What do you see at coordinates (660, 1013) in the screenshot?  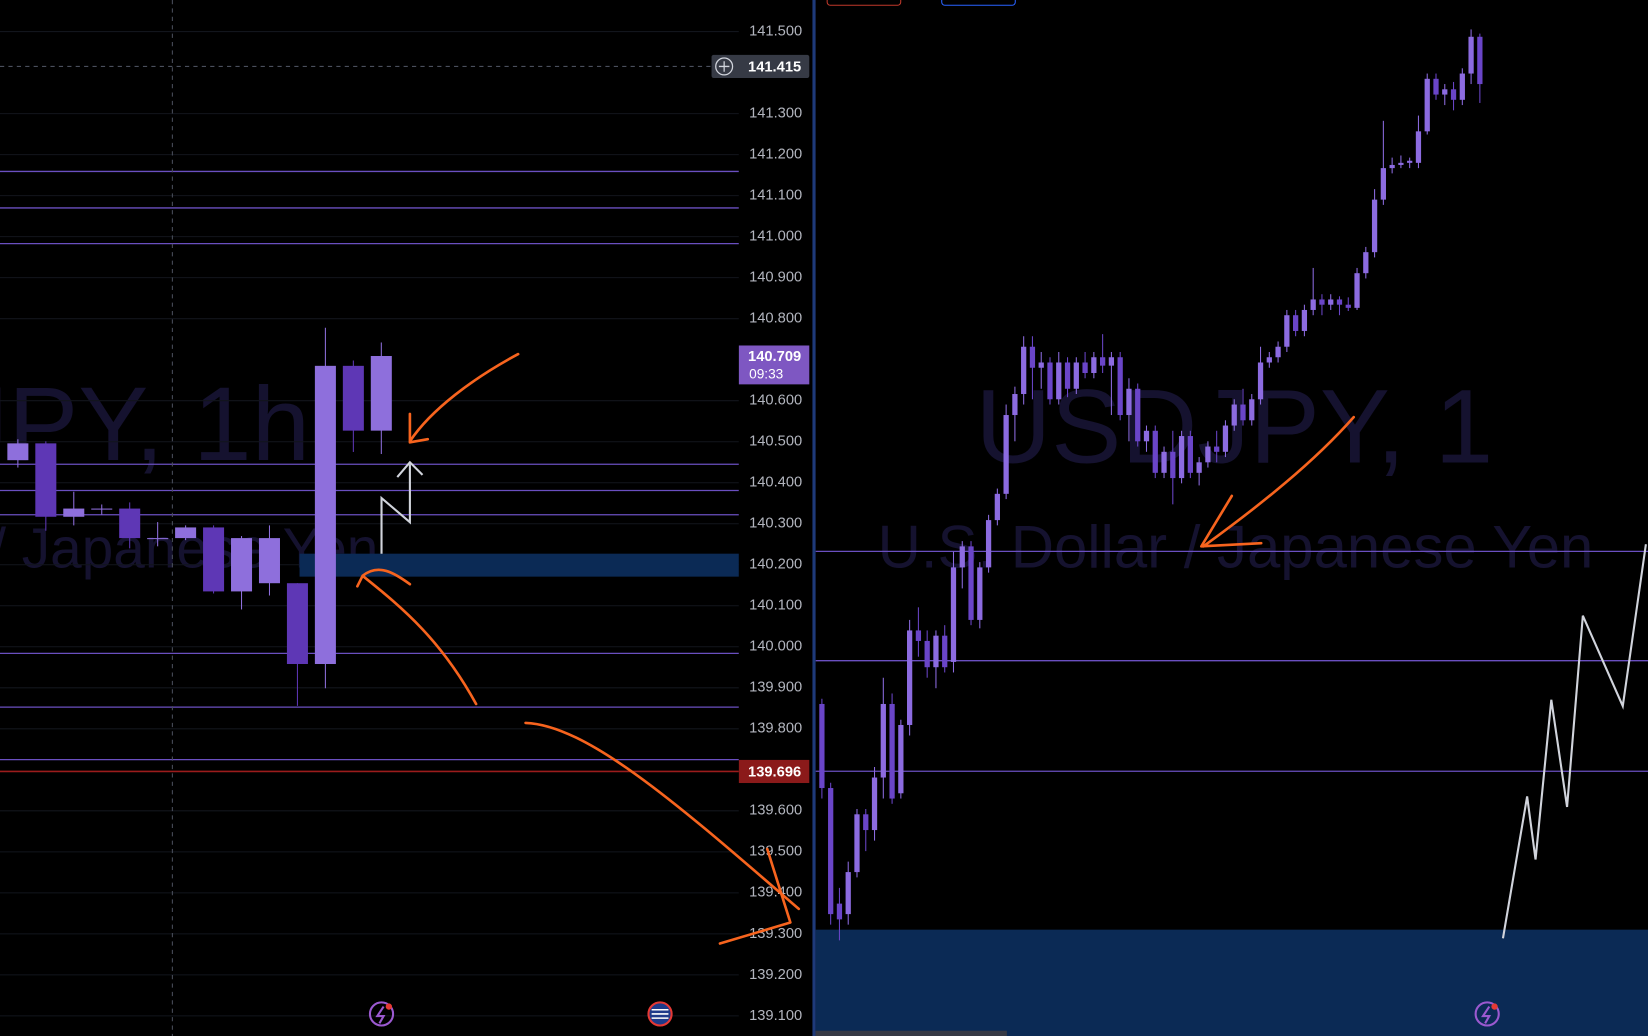 I see `flag-stripes` at bounding box center [660, 1013].